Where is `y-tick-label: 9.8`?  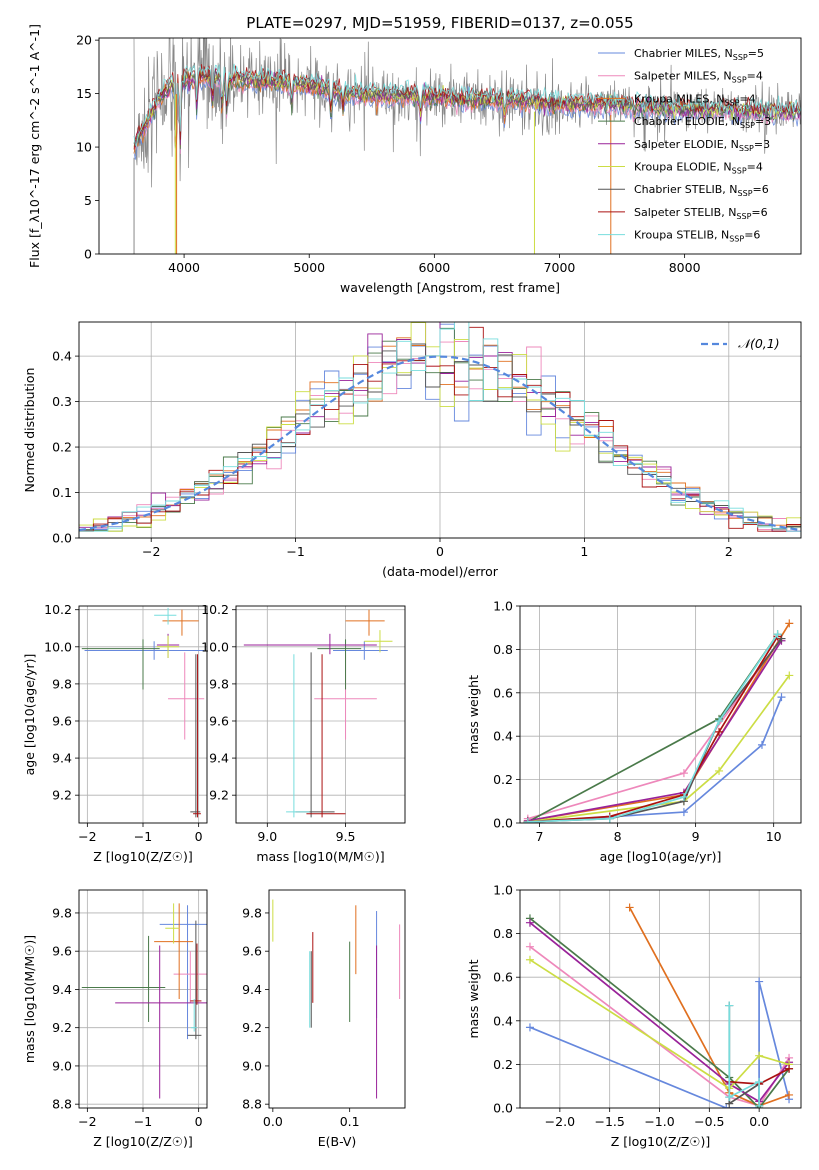 y-tick-label: 9.8 is located at coordinates (62, 912).